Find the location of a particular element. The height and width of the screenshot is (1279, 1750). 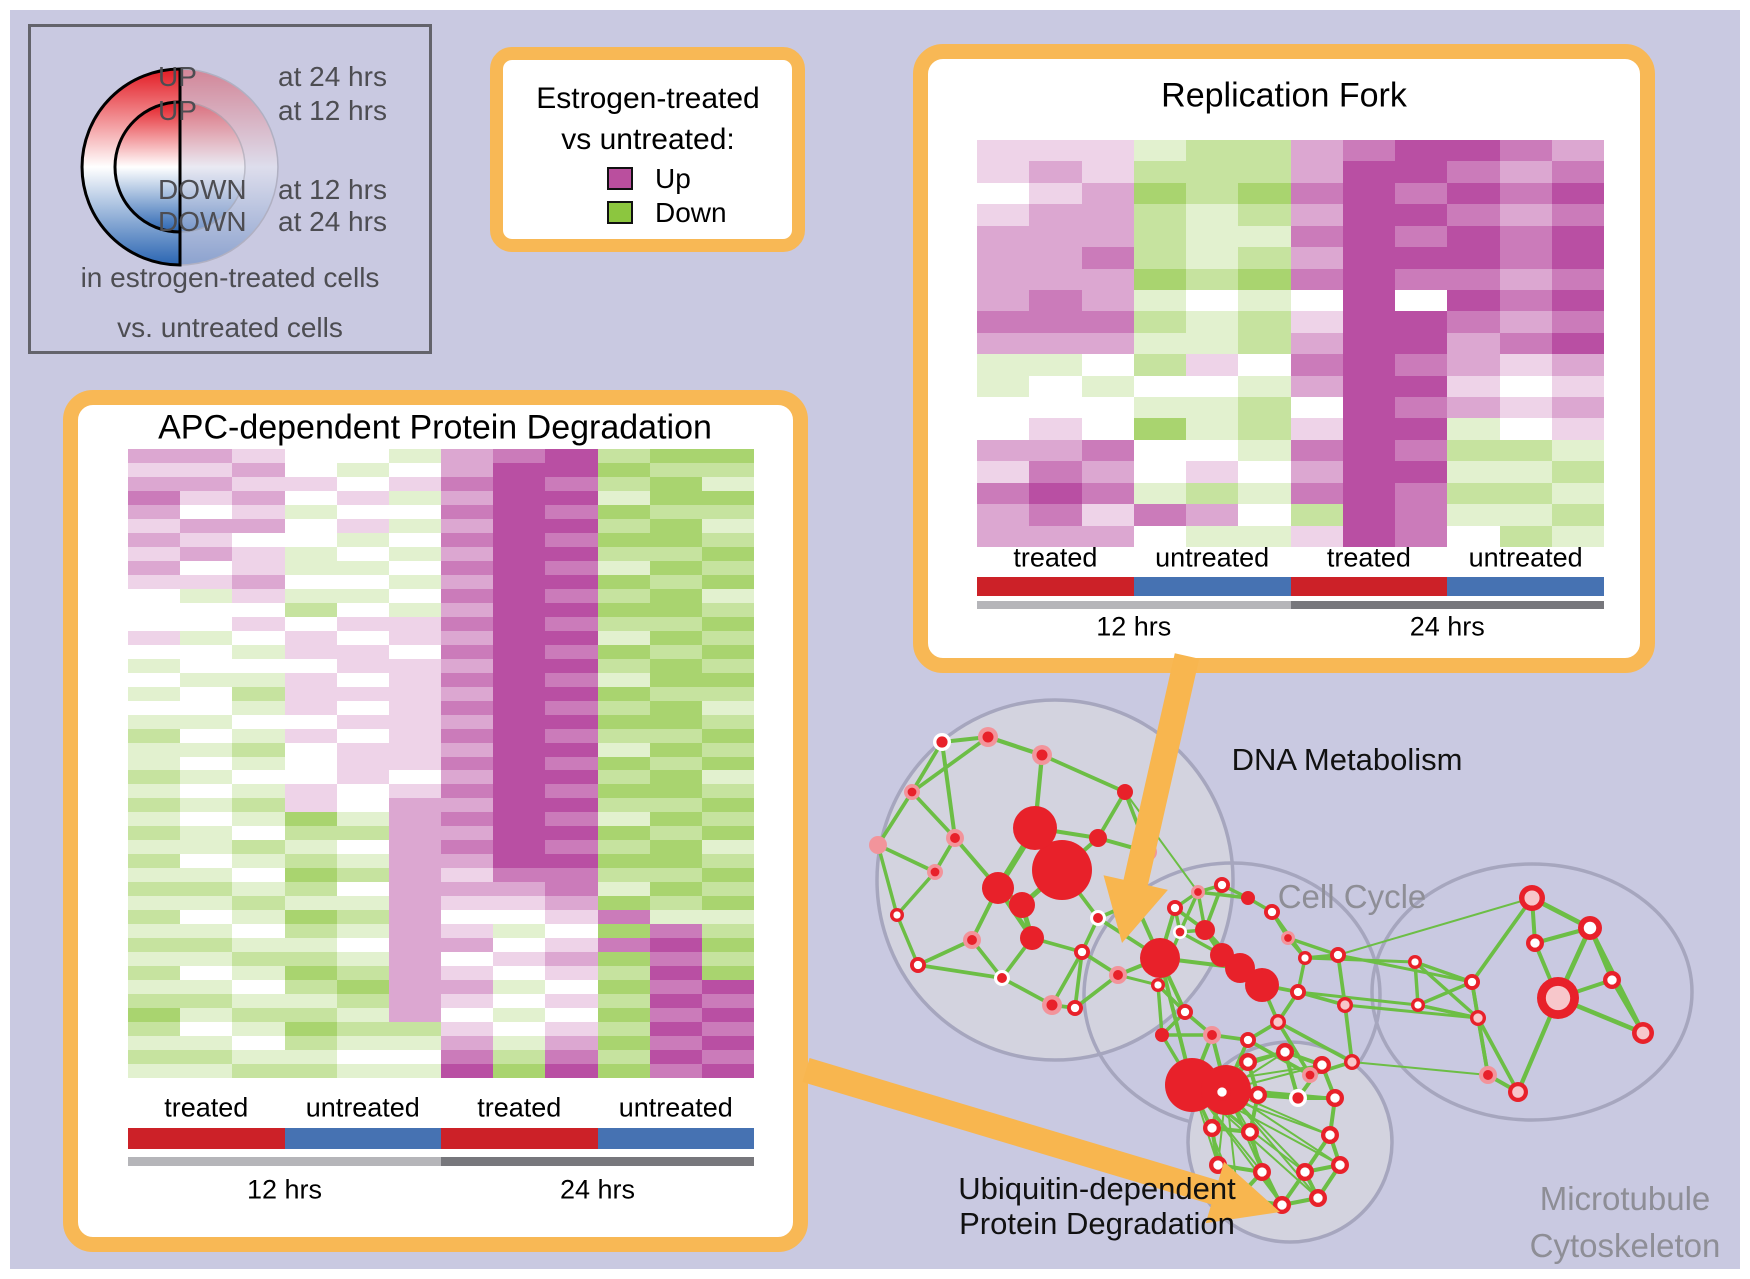

condition-bar-treated is located at coordinates (1369, 586).